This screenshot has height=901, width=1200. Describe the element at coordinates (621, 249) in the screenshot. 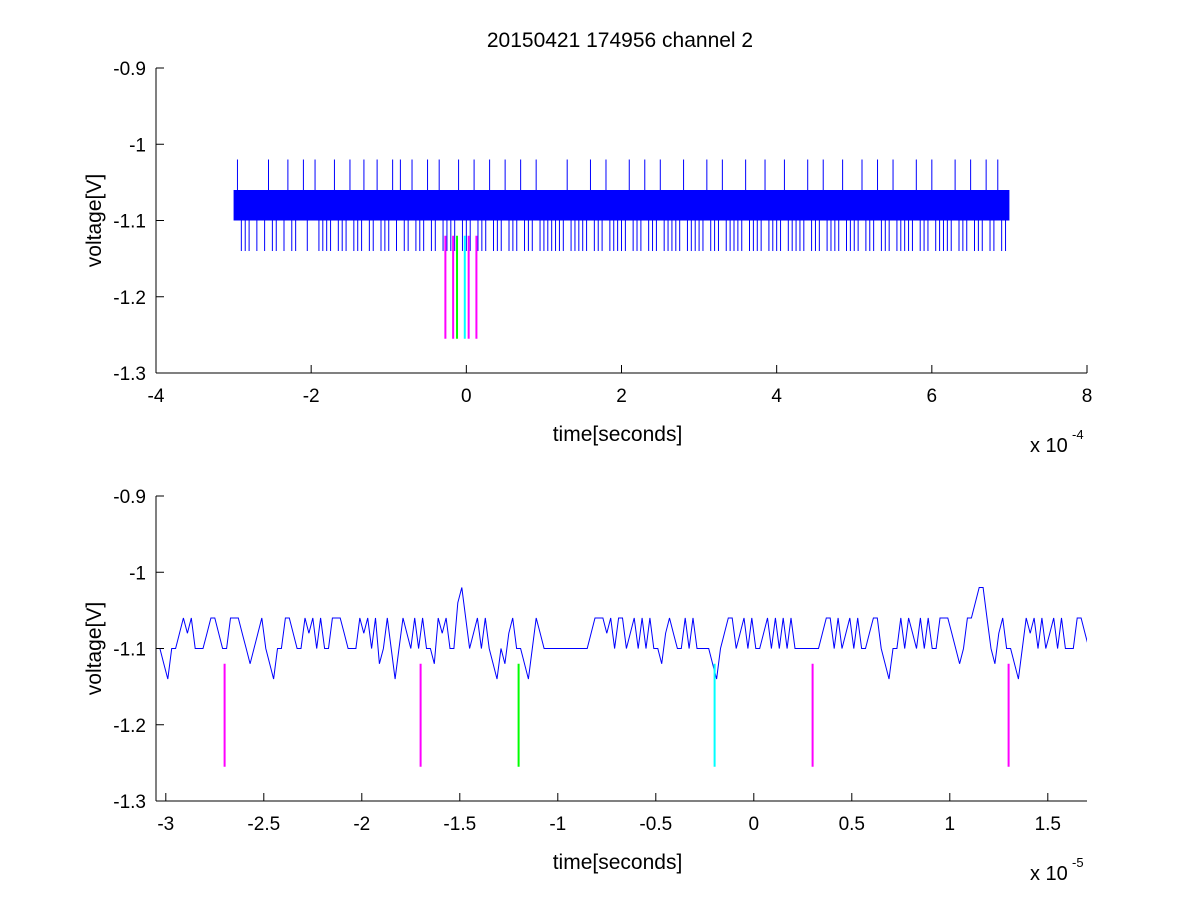

I see `plot-data` at that location.